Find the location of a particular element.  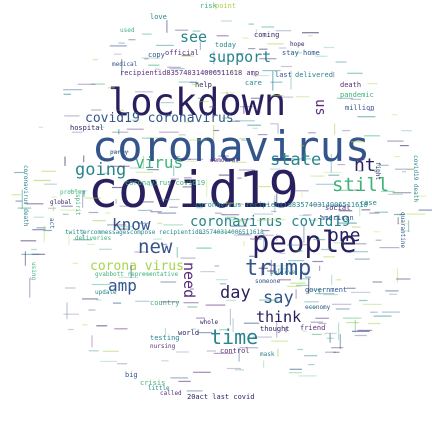

word-today: today is located at coordinates (226, 45).